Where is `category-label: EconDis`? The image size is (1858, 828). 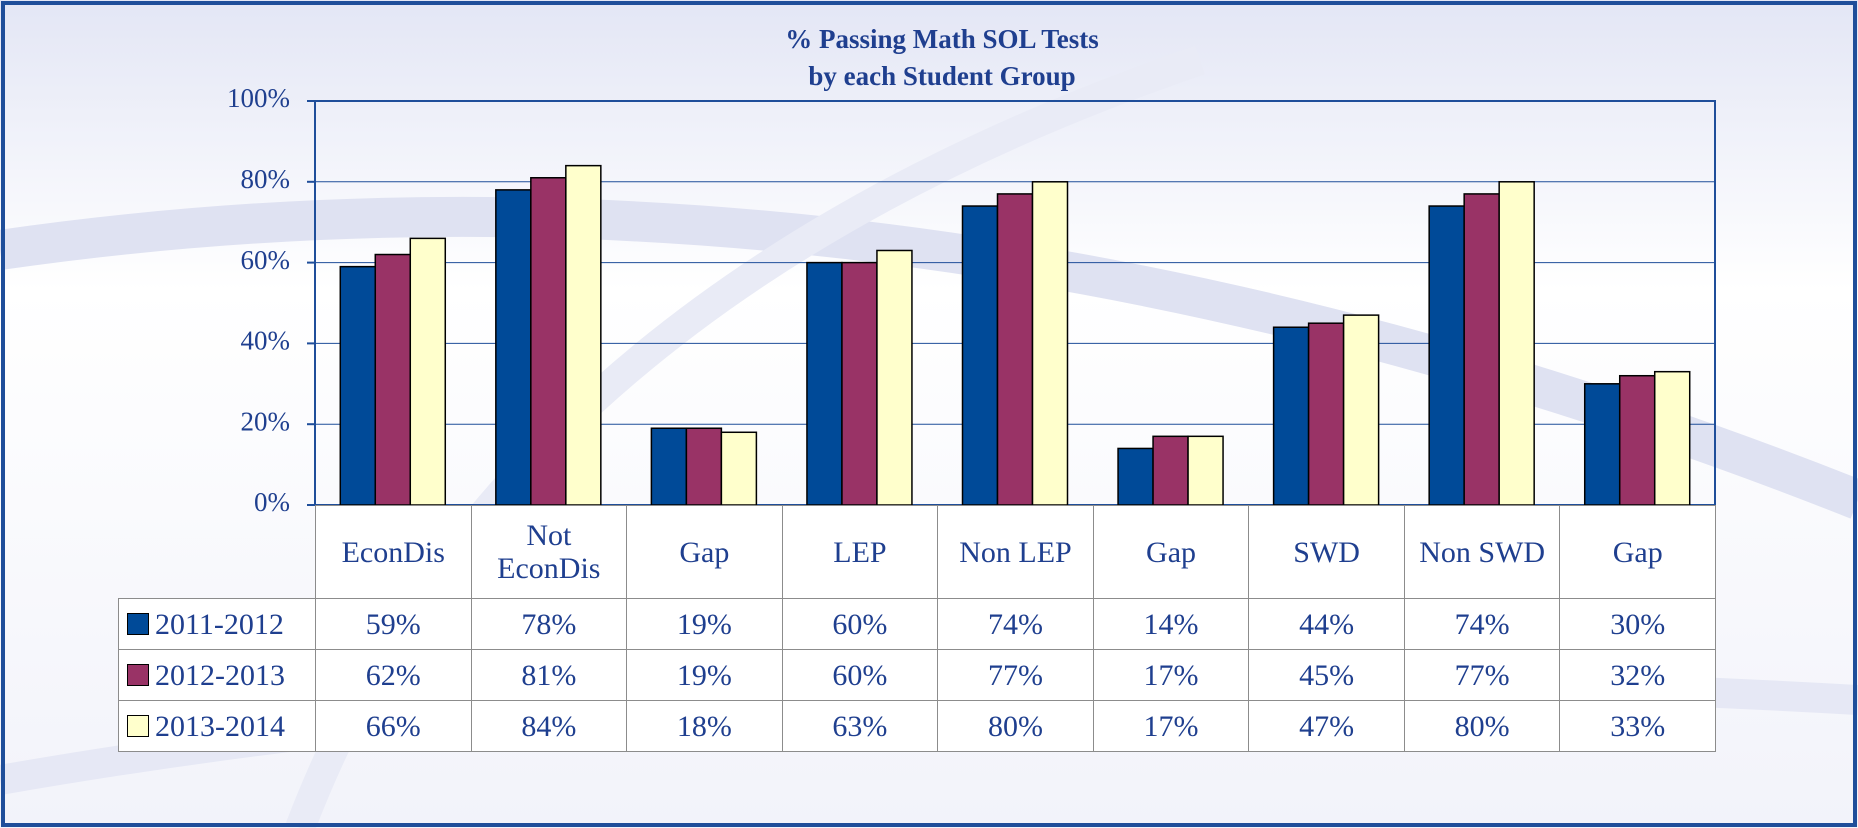
category-label: EconDis is located at coordinates (393, 552).